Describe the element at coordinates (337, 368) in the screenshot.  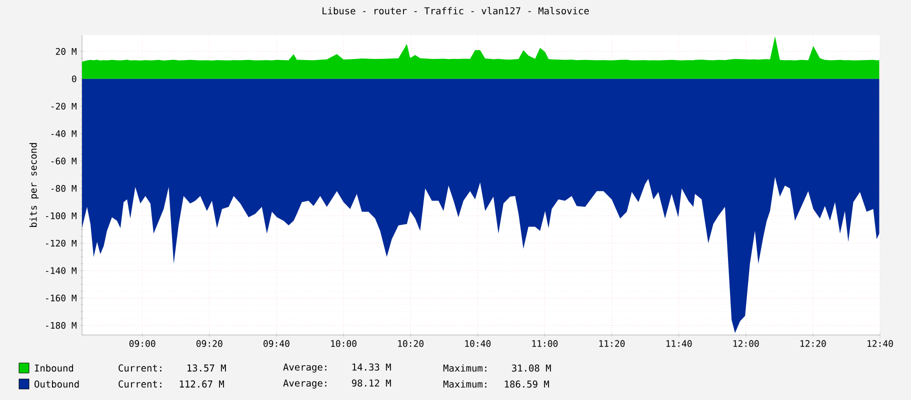
I see `text: Average: 14.33 M` at that location.